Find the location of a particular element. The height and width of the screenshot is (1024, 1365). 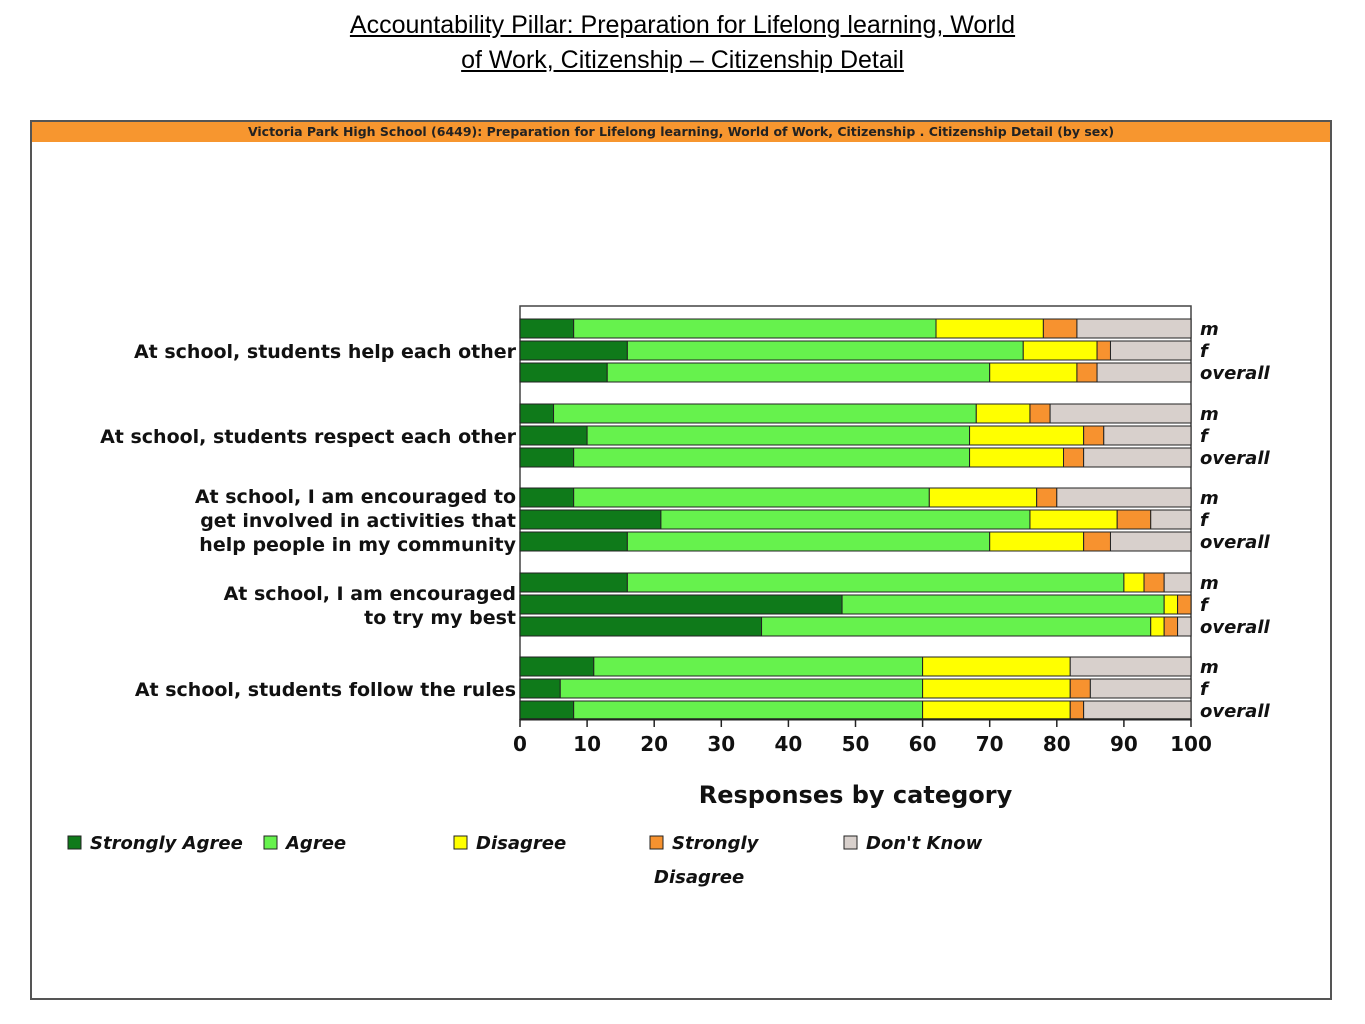

x-tick-label: 90 is located at coordinates (1124, 744).